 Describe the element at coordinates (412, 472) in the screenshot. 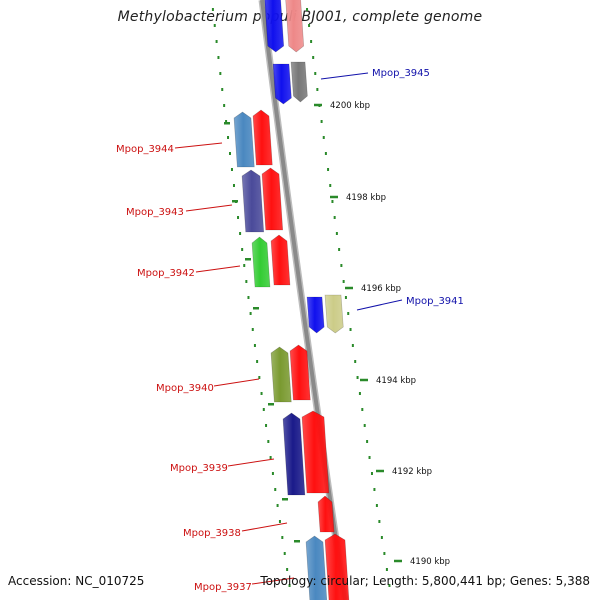

I see `scale-tick-label: 4192 kbp` at that location.